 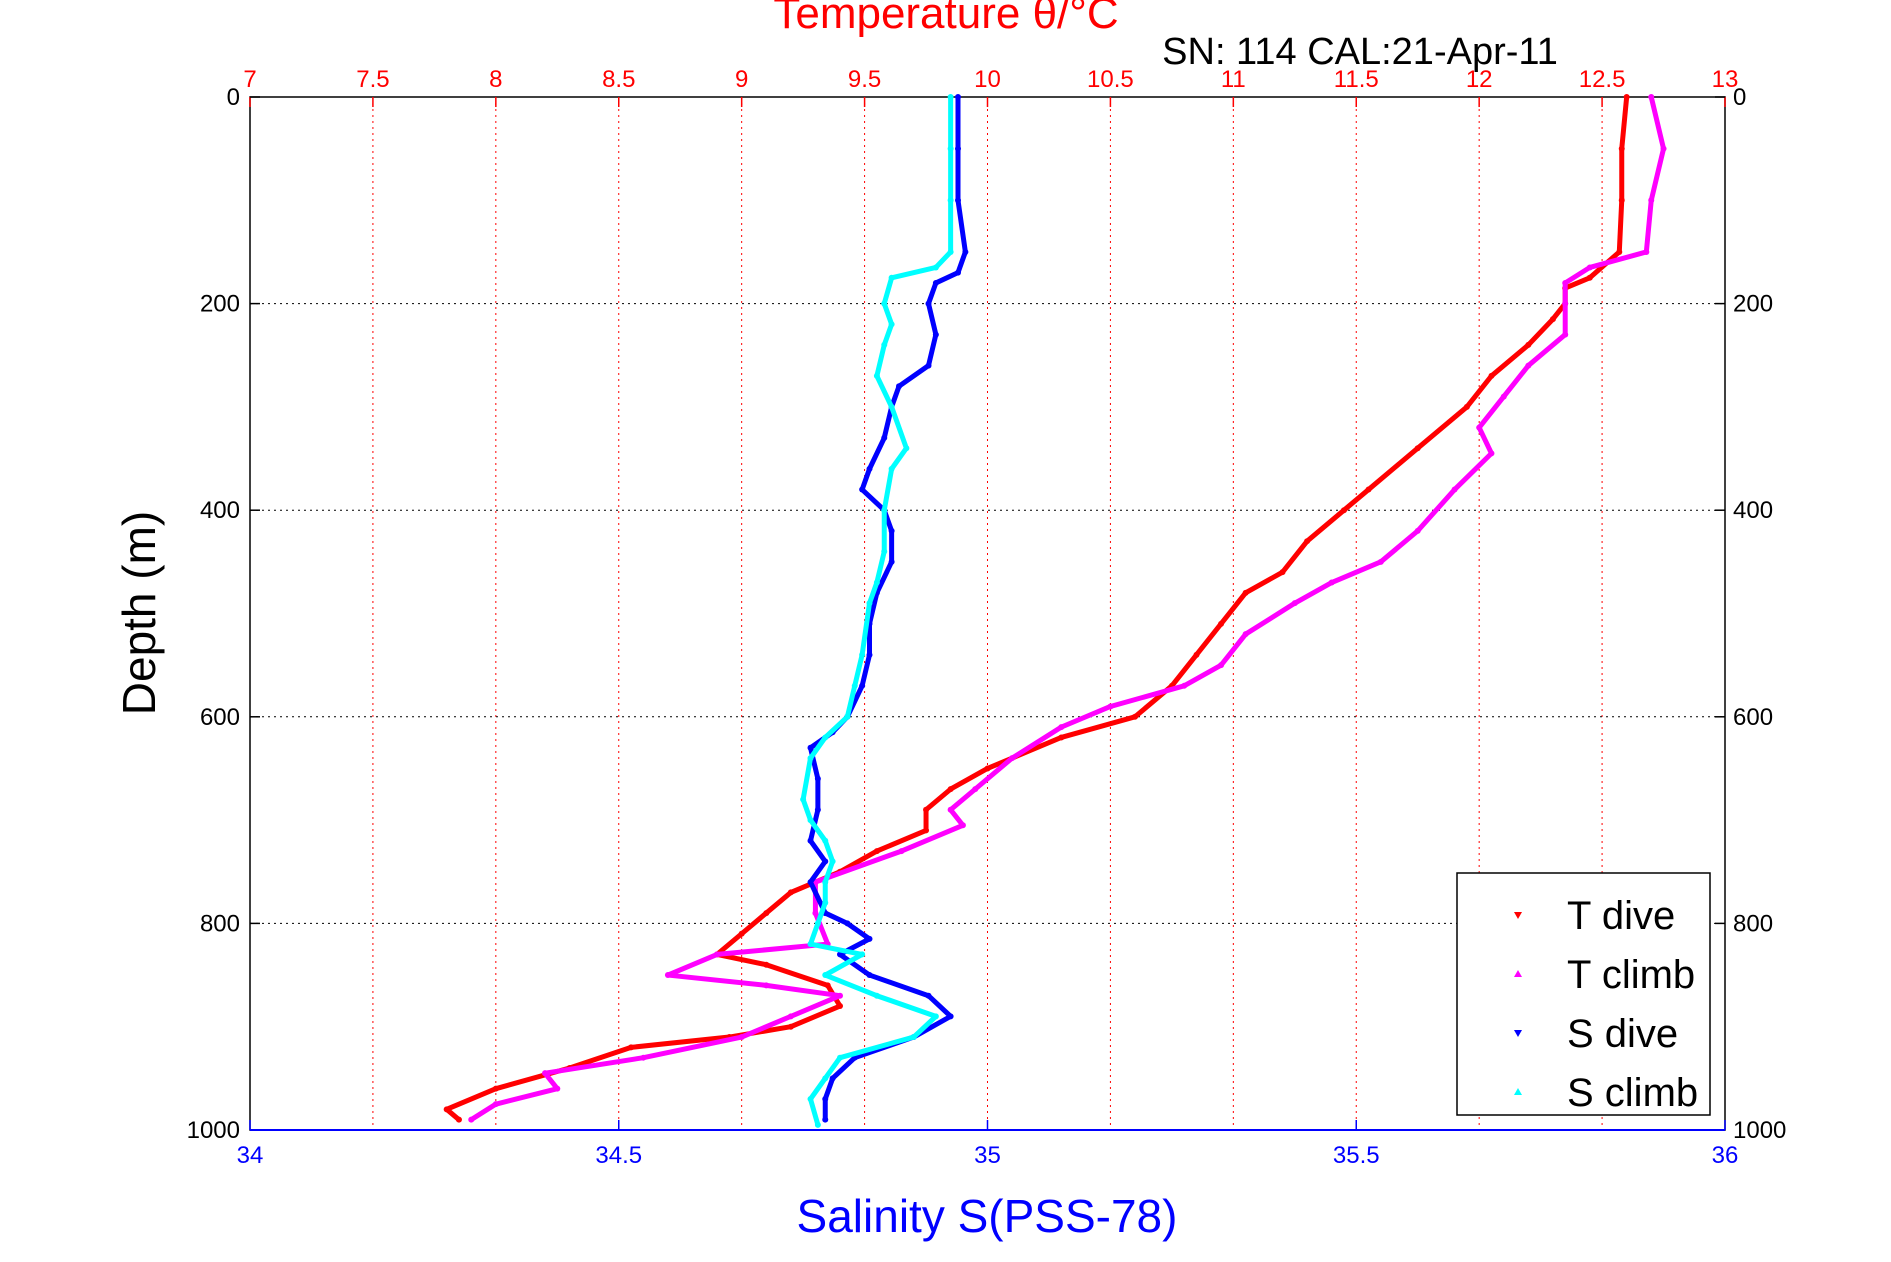 I want to click on legend-label: S dive, so click(x=1622, y=1034).